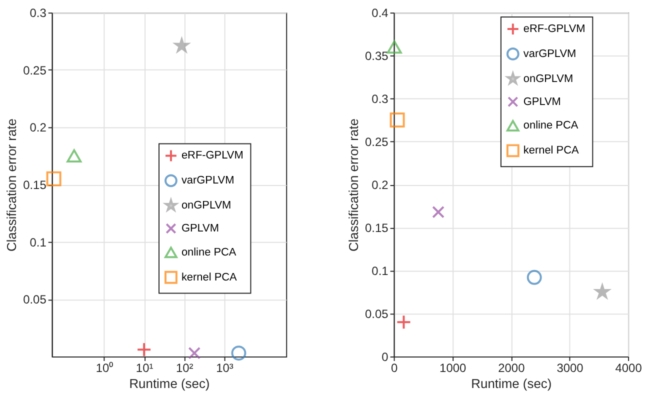  Describe the element at coordinates (628, 367) in the screenshot. I see `x-tick-label: 4000` at that location.